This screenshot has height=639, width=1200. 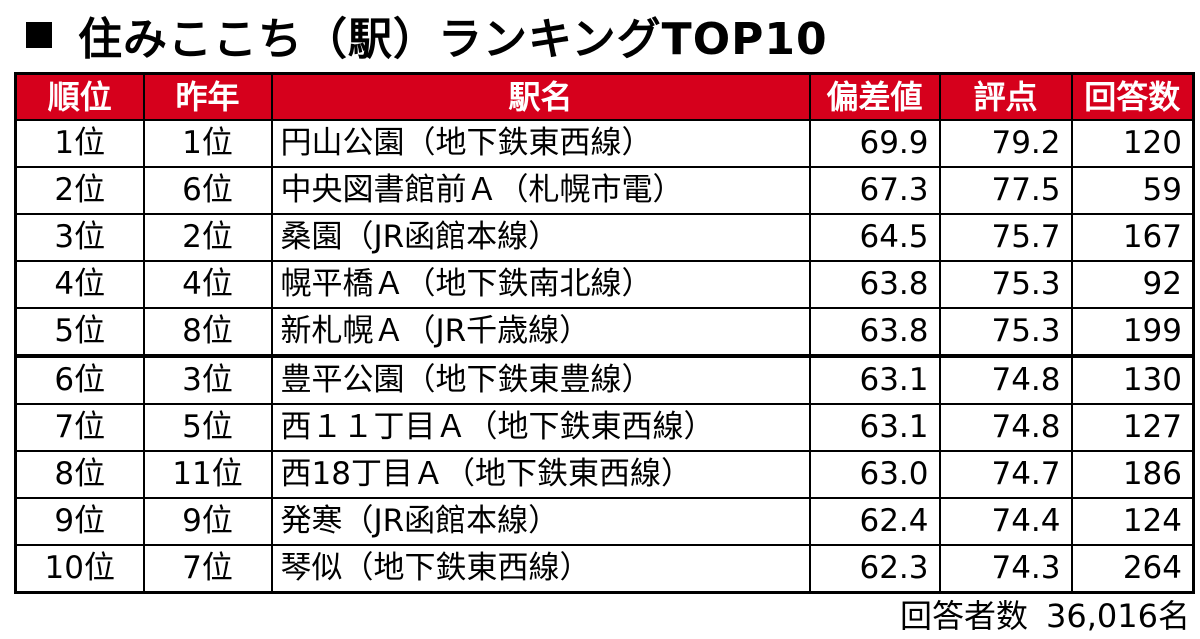 I want to click on square-bullet-icon, so click(x=39, y=35).